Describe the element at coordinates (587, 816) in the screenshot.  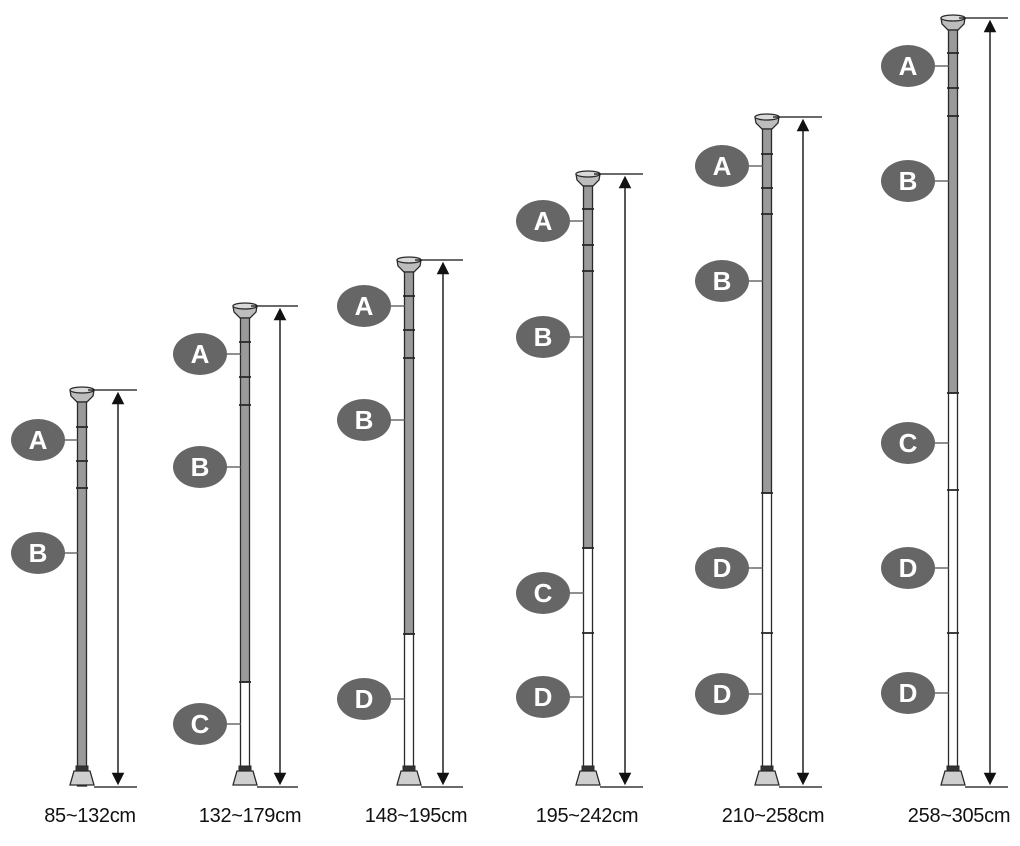
I see `height-range-label-4: 195~242cm` at that location.